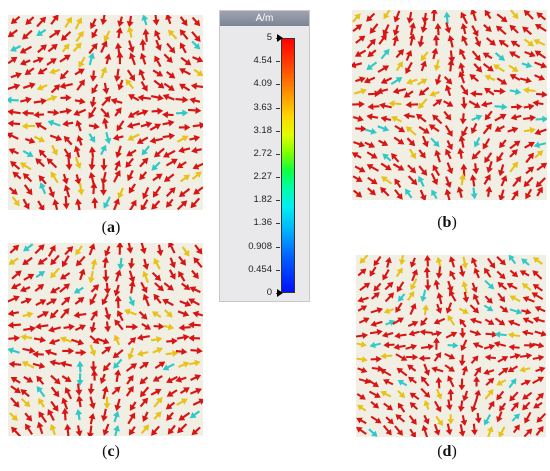 The width and height of the screenshot is (550, 471). Describe the element at coordinates (447, 451) in the screenshot. I see `panel-label-d: (d)` at that location.